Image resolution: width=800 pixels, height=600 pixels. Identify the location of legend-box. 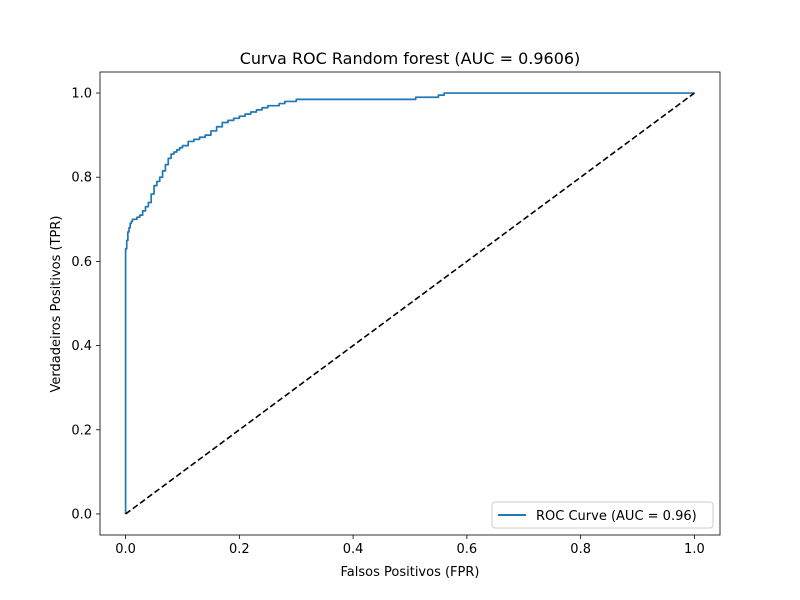
(602, 515).